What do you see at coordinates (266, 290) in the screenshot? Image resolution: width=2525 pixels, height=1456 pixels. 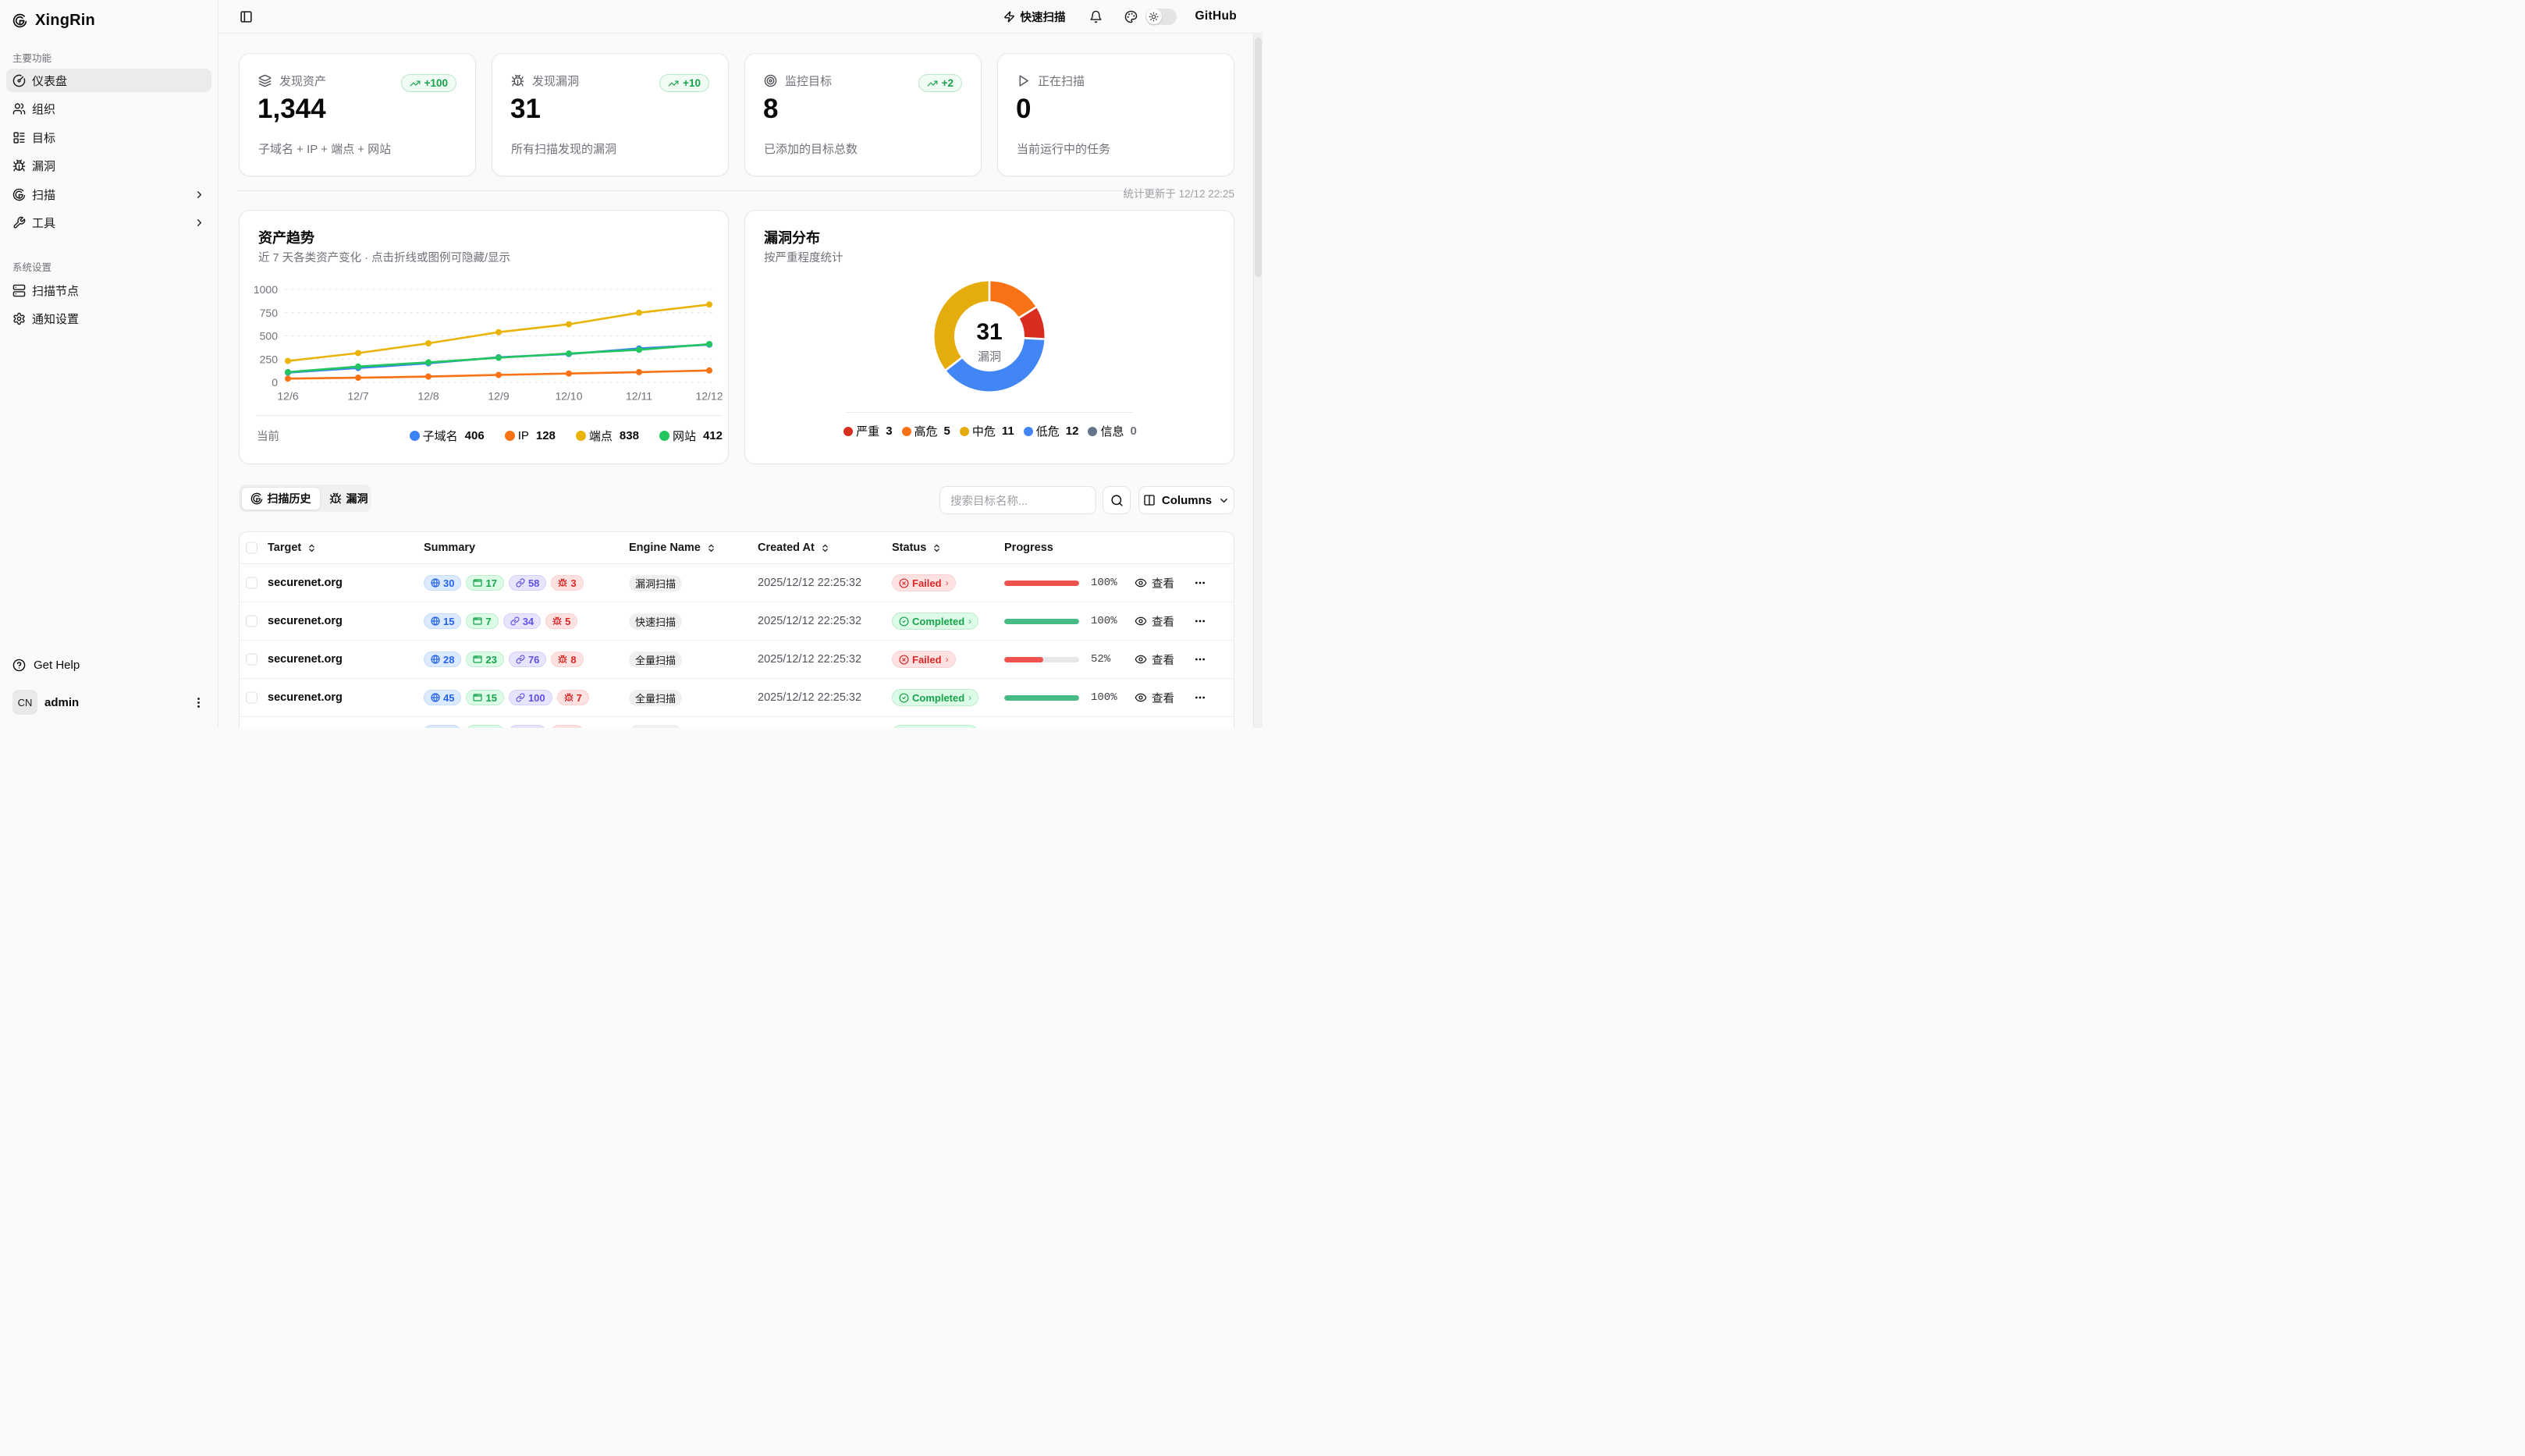 I see `svg-text: 1000` at bounding box center [266, 290].